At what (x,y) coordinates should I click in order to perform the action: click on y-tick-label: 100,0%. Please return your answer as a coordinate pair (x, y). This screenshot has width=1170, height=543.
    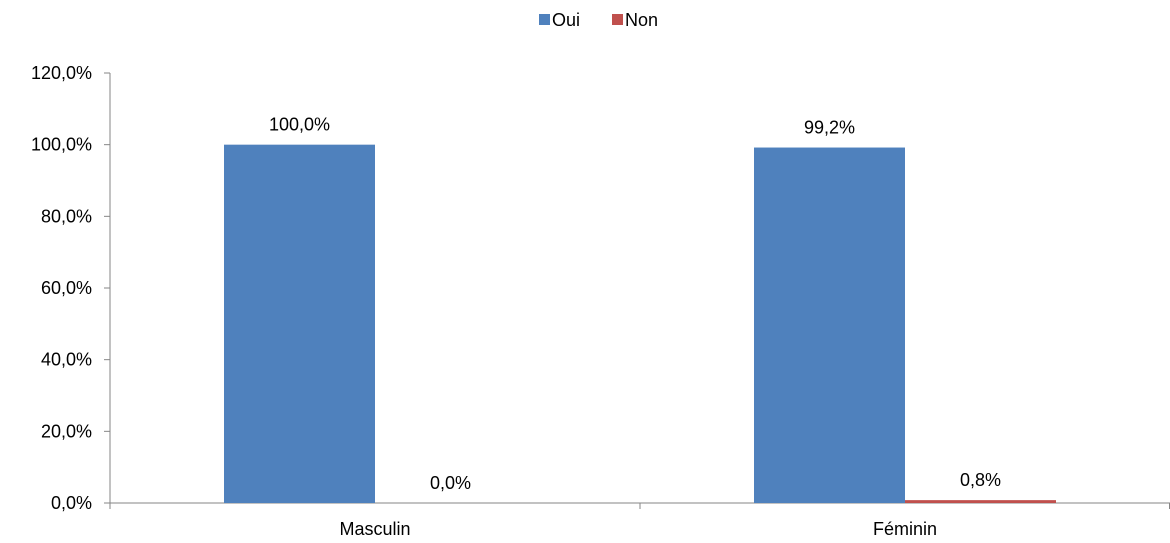
    Looking at the image, I should click on (61, 145).